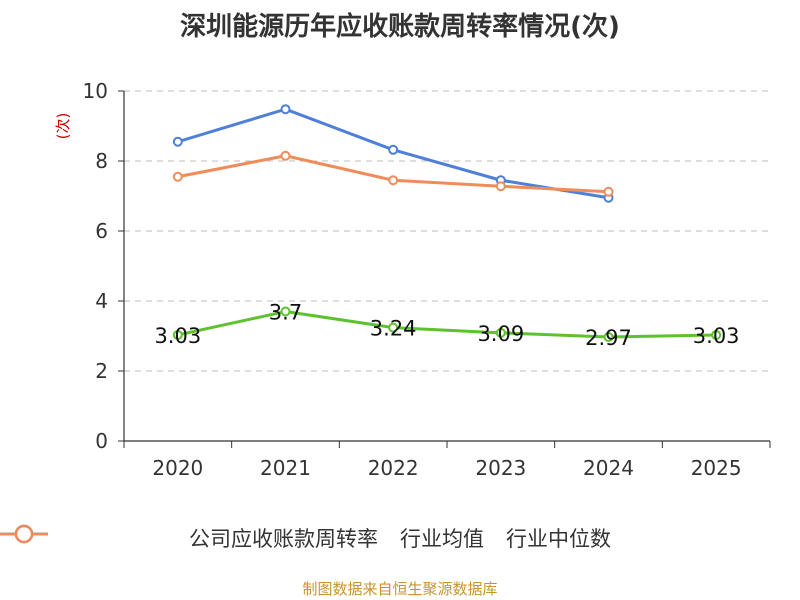 The height and width of the screenshot is (600, 800). Describe the element at coordinates (95, 91) in the screenshot. I see `y-tick-label: 10` at that location.